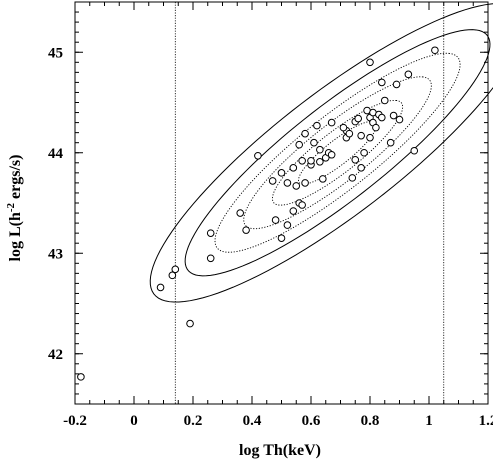  What do you see at coordinates (193, 421) in the screenshot?
I see `x-tick-label: 0.2` at bounding box center [193, 421].